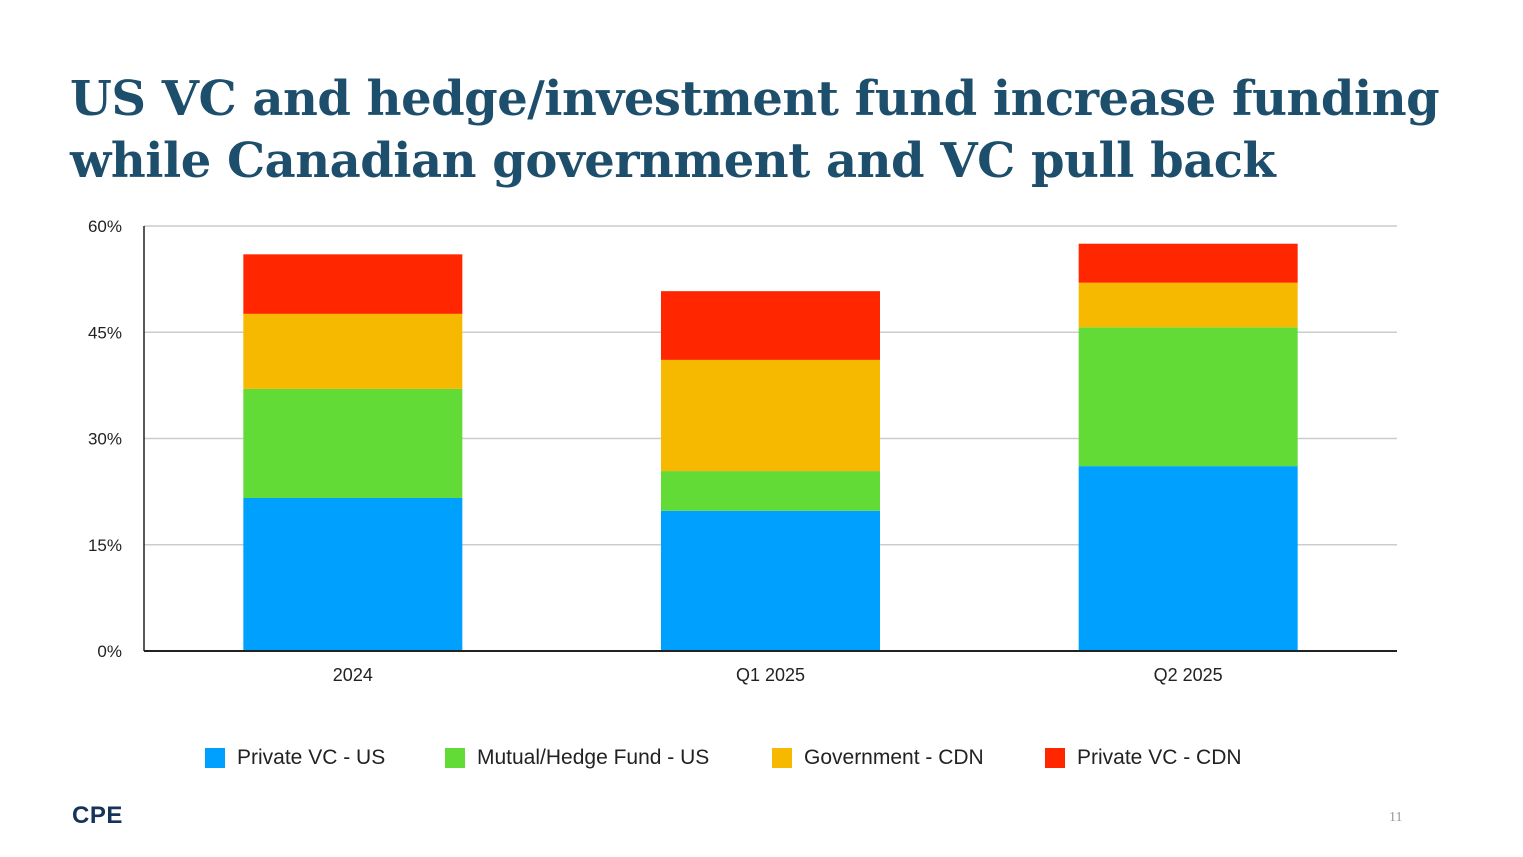 Image resolution: width=1523 pixels, height=857 pixels. Describe the element at coordinates (105, 332) in the screenshot. I see `y-tick-label: 45%` at that location.